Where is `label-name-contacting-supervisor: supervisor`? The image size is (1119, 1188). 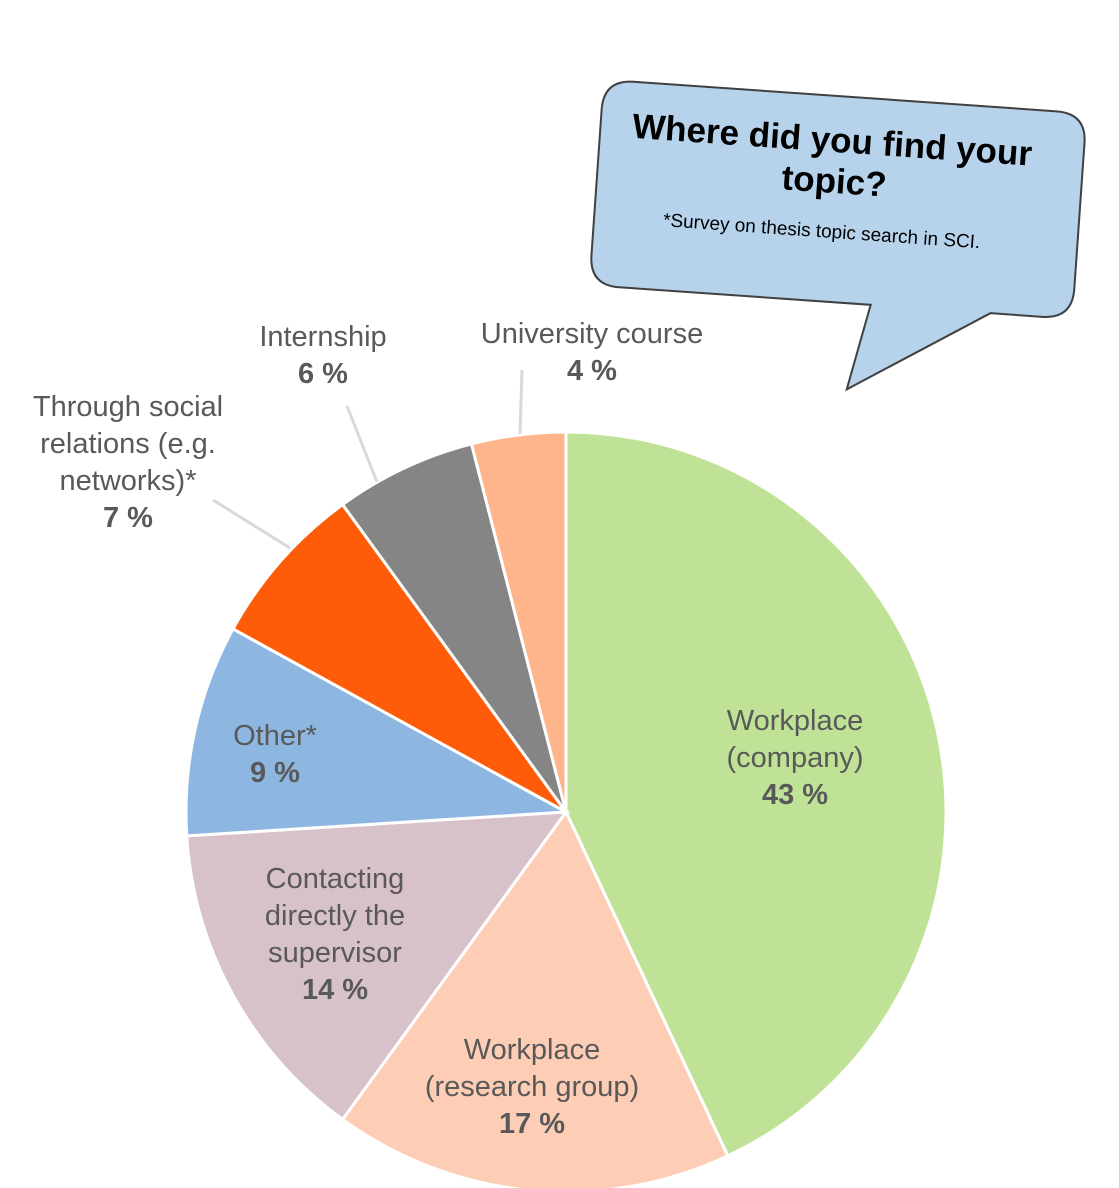 label-name-contacting-supervisor: supervisor is located at coordinates (335, 953).